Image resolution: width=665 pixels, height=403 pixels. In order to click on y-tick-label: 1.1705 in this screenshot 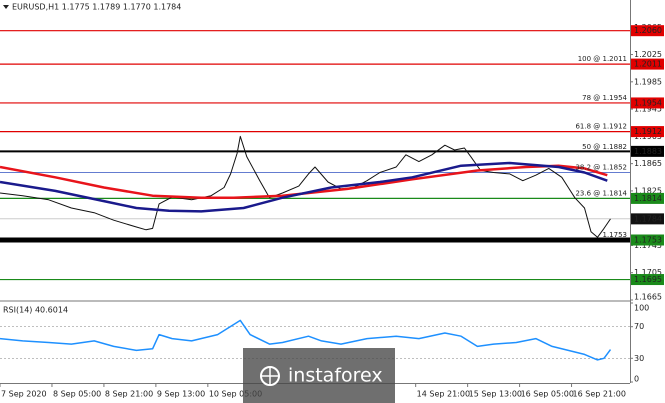, I will do `click(648, 272)`.